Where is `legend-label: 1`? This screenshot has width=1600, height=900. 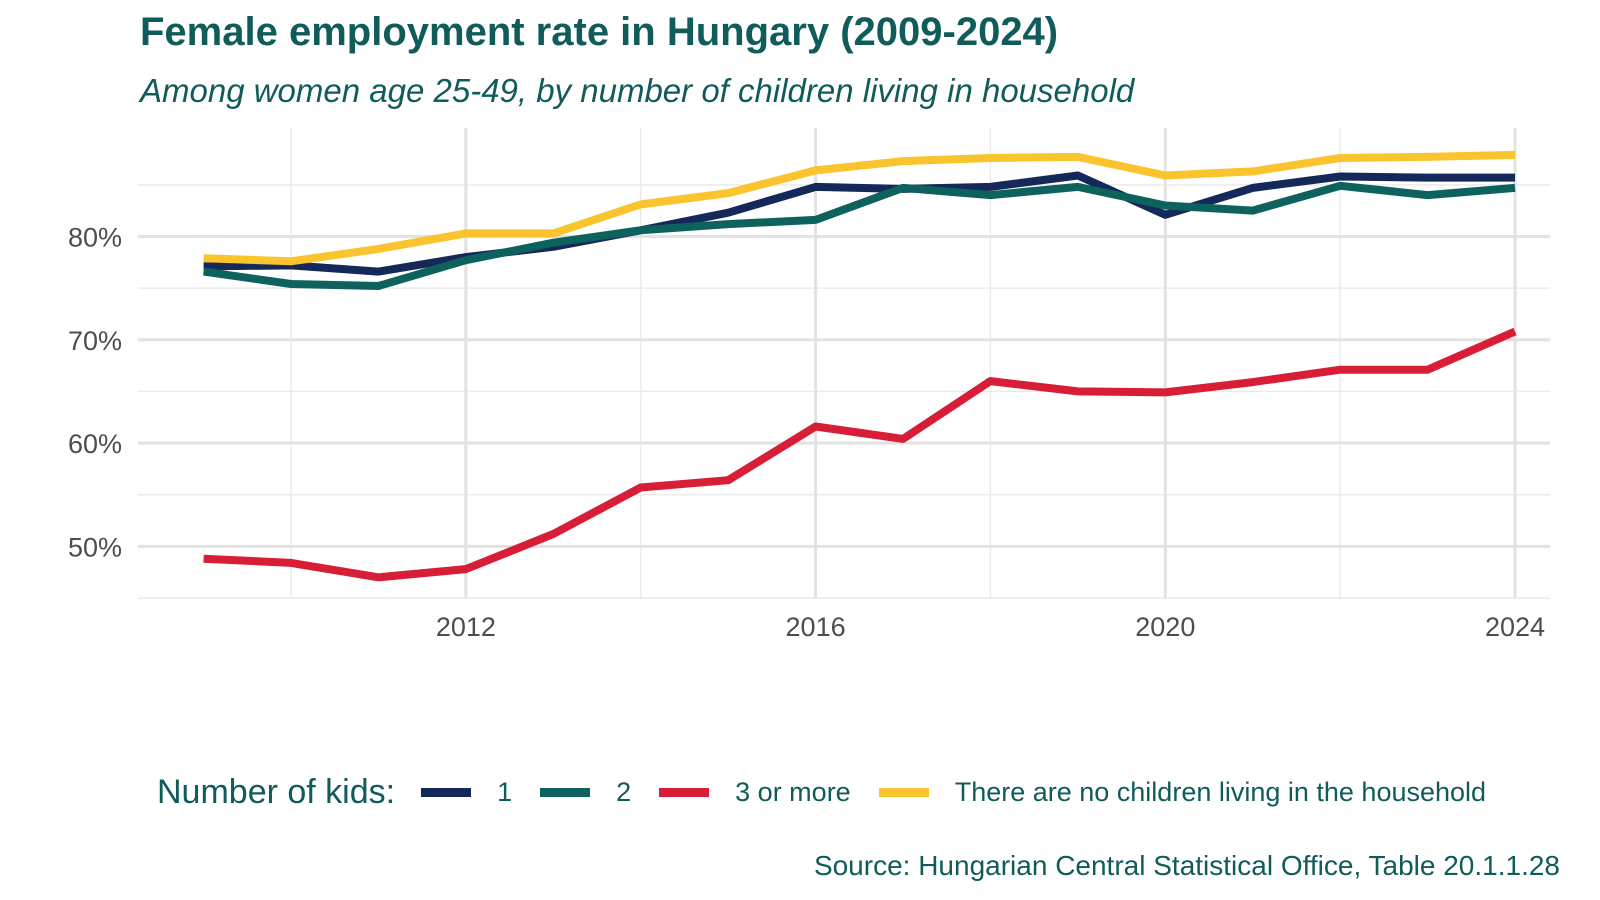
legend-label: 1 is located at coordinates (505, 791).